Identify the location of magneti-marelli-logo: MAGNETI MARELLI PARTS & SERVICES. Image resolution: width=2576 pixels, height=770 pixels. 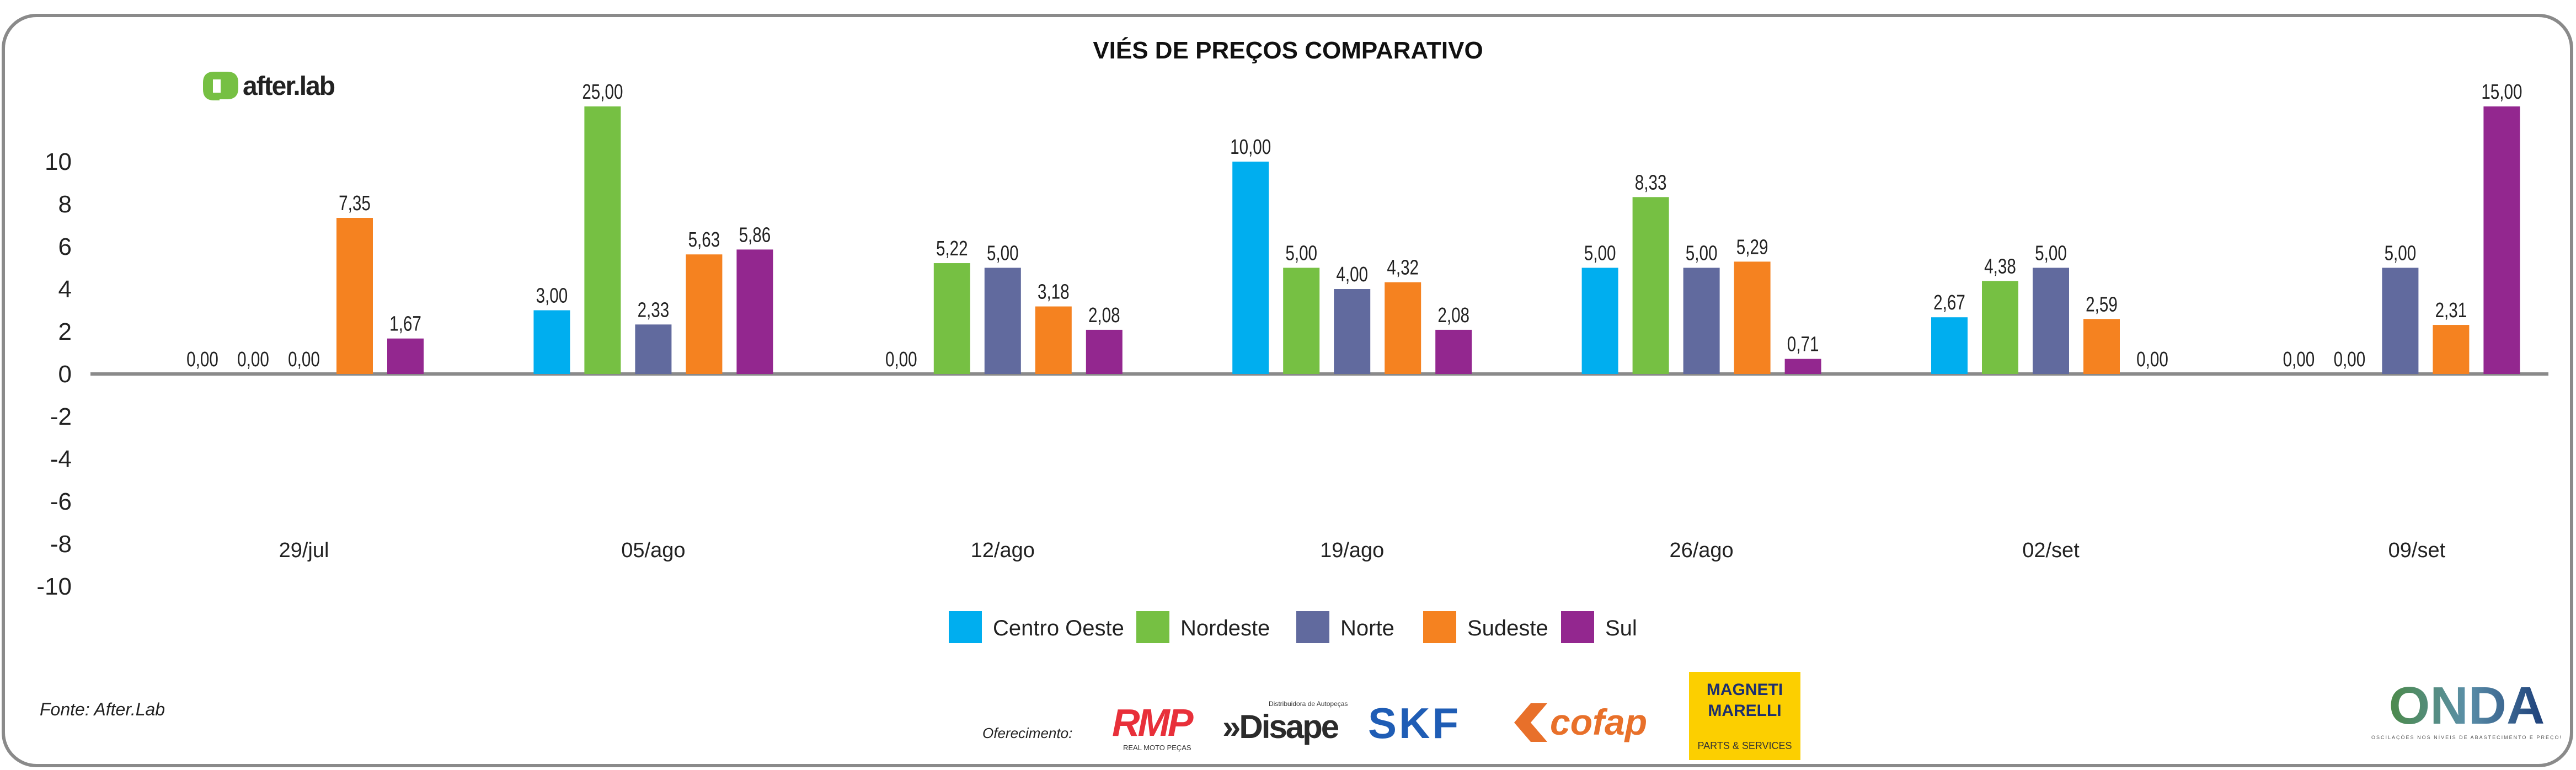
(1744, 716).